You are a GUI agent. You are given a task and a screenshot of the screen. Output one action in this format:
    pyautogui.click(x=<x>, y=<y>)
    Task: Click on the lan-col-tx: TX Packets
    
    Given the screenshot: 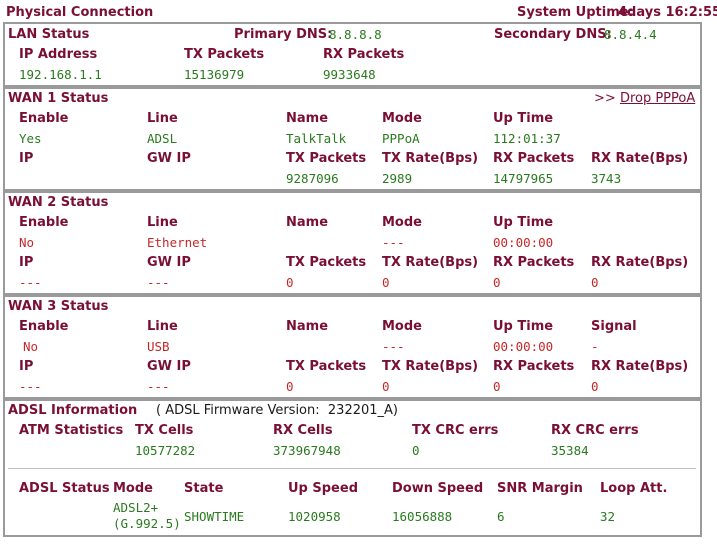 What is the action you would take?
    pyautogui.click(x=224, y=54)
    